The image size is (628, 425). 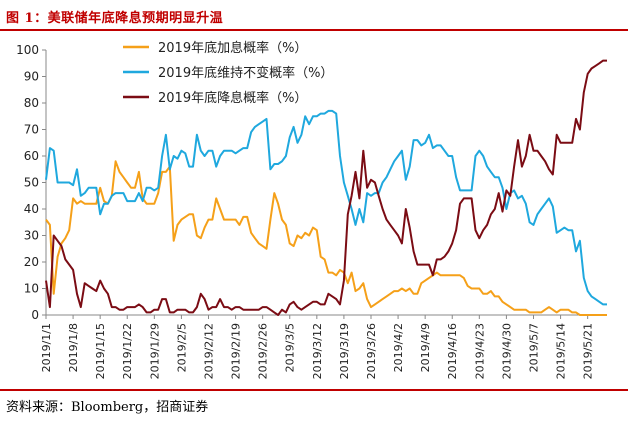 What do you see at coordinates (506, 351) in the screenshot?
I see `x-tick-label: 2019/4/30` at bounding box center [506, 351].